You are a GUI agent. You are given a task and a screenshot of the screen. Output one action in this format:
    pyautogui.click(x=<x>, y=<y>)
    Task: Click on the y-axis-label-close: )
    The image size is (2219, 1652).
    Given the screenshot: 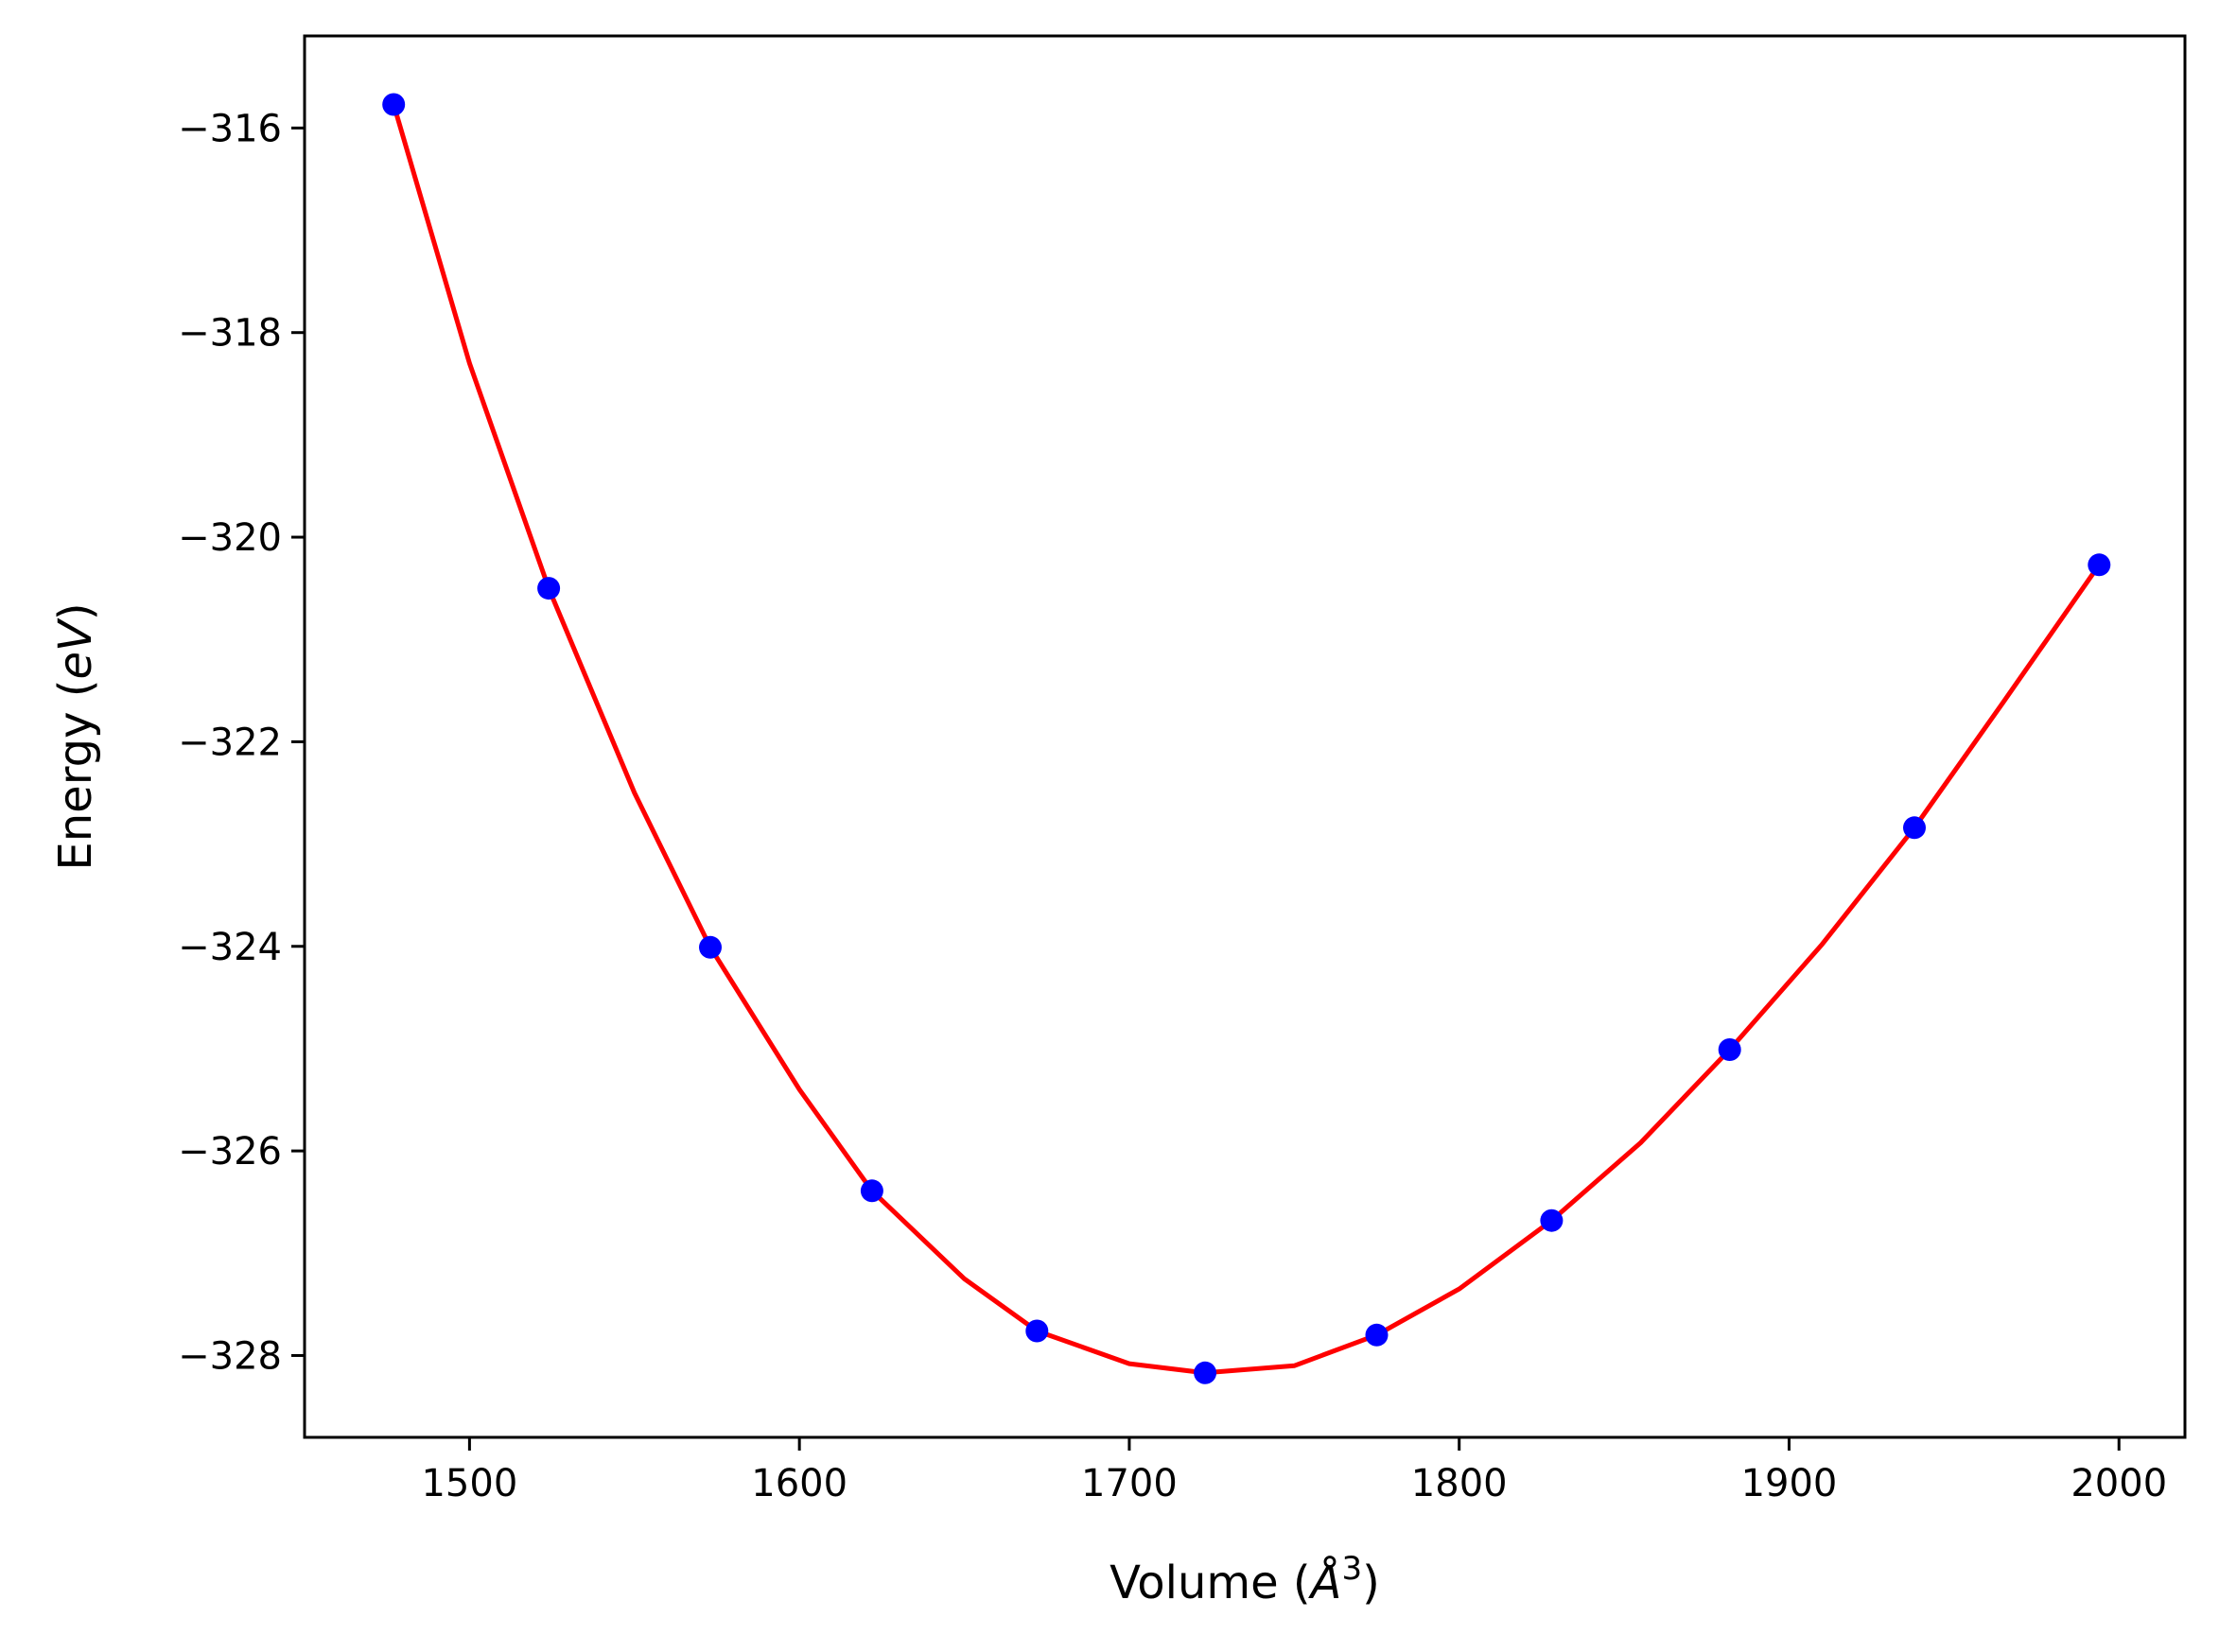 What is the action you would take?
    pyautogui.click(x=76, y=611)
    